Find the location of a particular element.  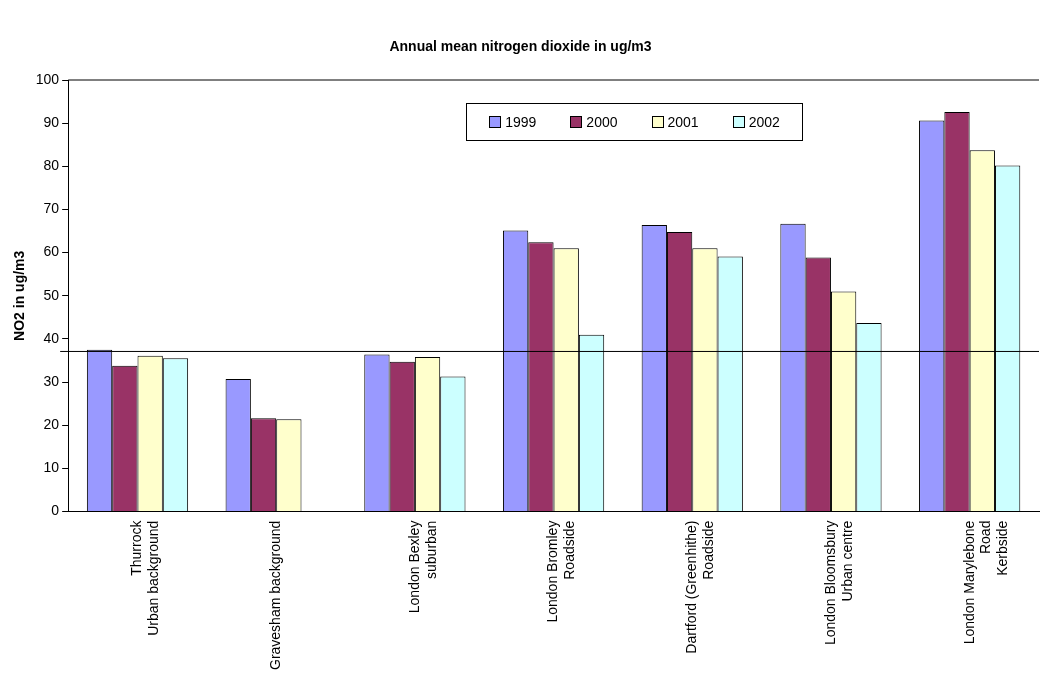

y-tick-label: 80 is located at coordinates (51, 165).